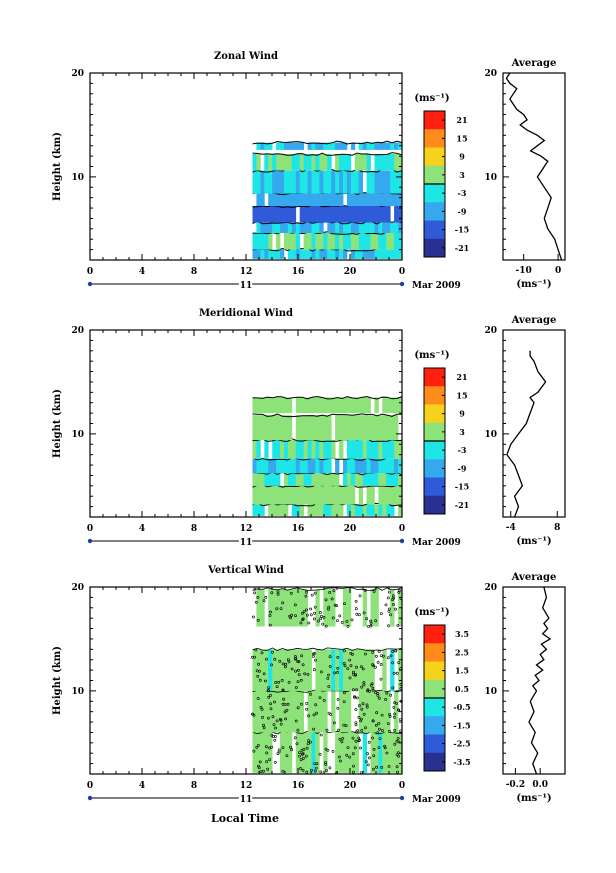  I want to click on colorbar-tick-label: 3, so click(462, 432).